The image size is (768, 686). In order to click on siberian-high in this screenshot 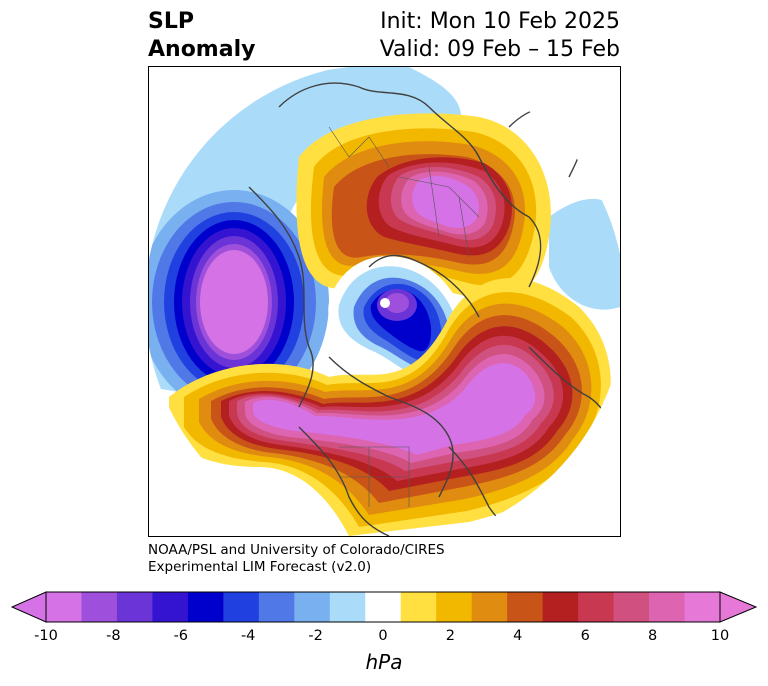, I will do `click(423, 207)`.